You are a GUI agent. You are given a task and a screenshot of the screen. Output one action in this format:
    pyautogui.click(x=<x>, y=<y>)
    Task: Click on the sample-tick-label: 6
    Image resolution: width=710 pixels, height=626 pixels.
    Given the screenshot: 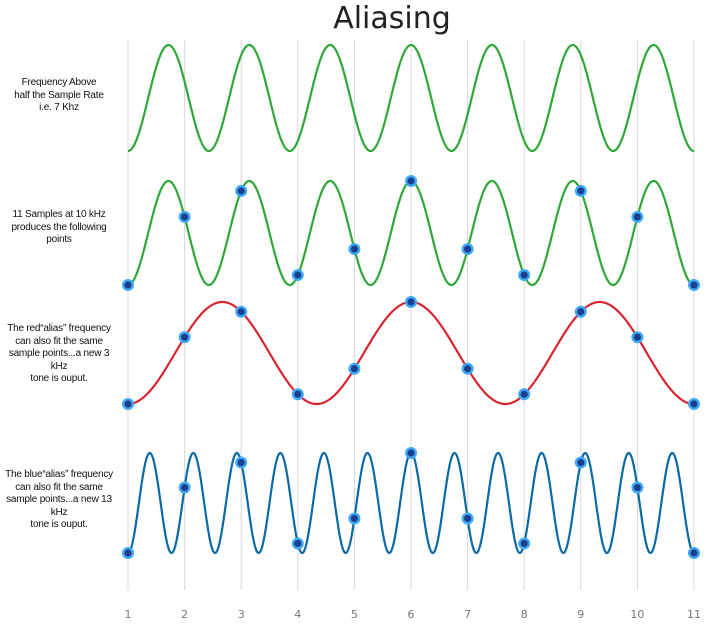 What is the action you would take?
    pyautogui.click(x=411, y=614)
    